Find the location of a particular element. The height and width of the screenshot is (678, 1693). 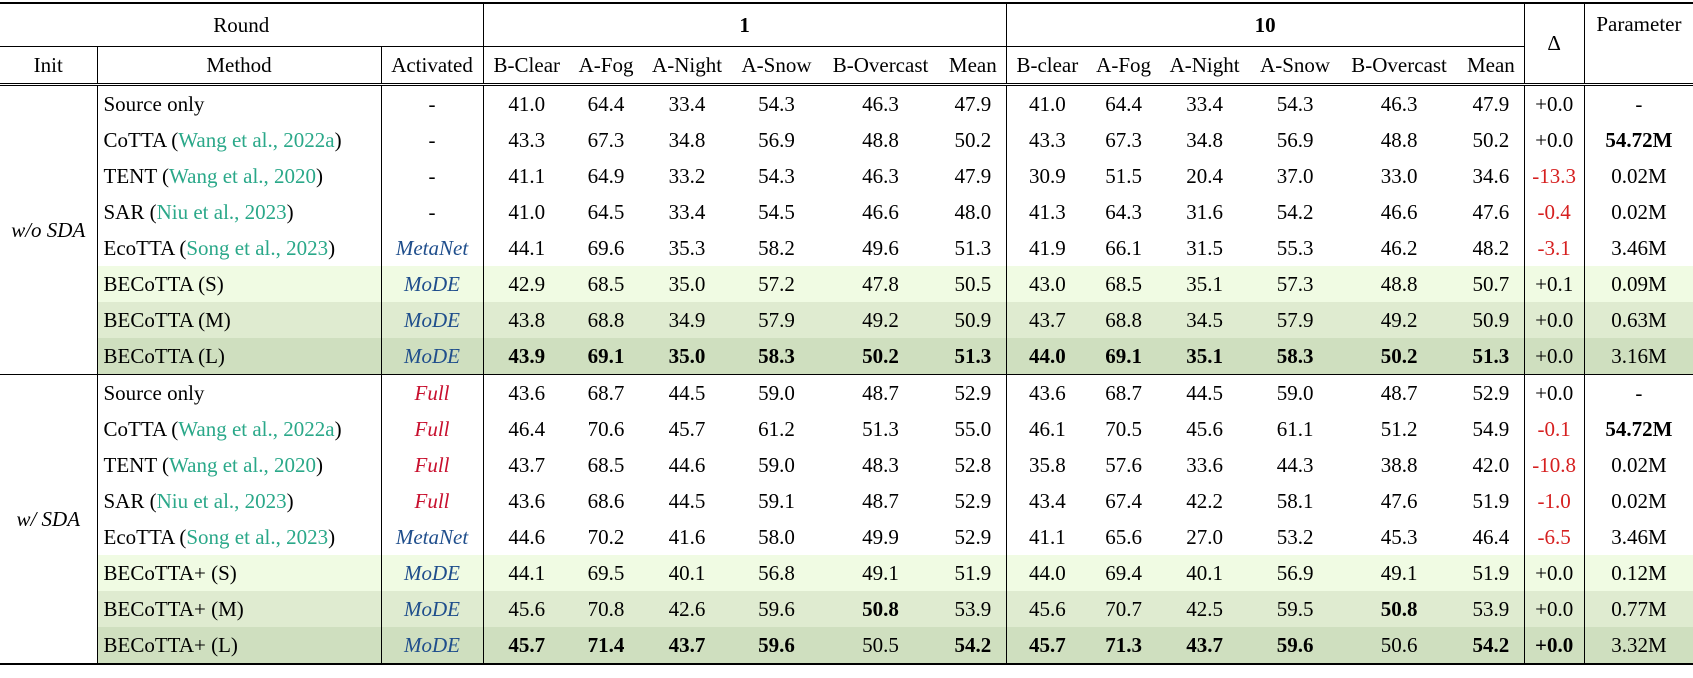

value-cell: 49.1 is located at coordinates (881, 573).